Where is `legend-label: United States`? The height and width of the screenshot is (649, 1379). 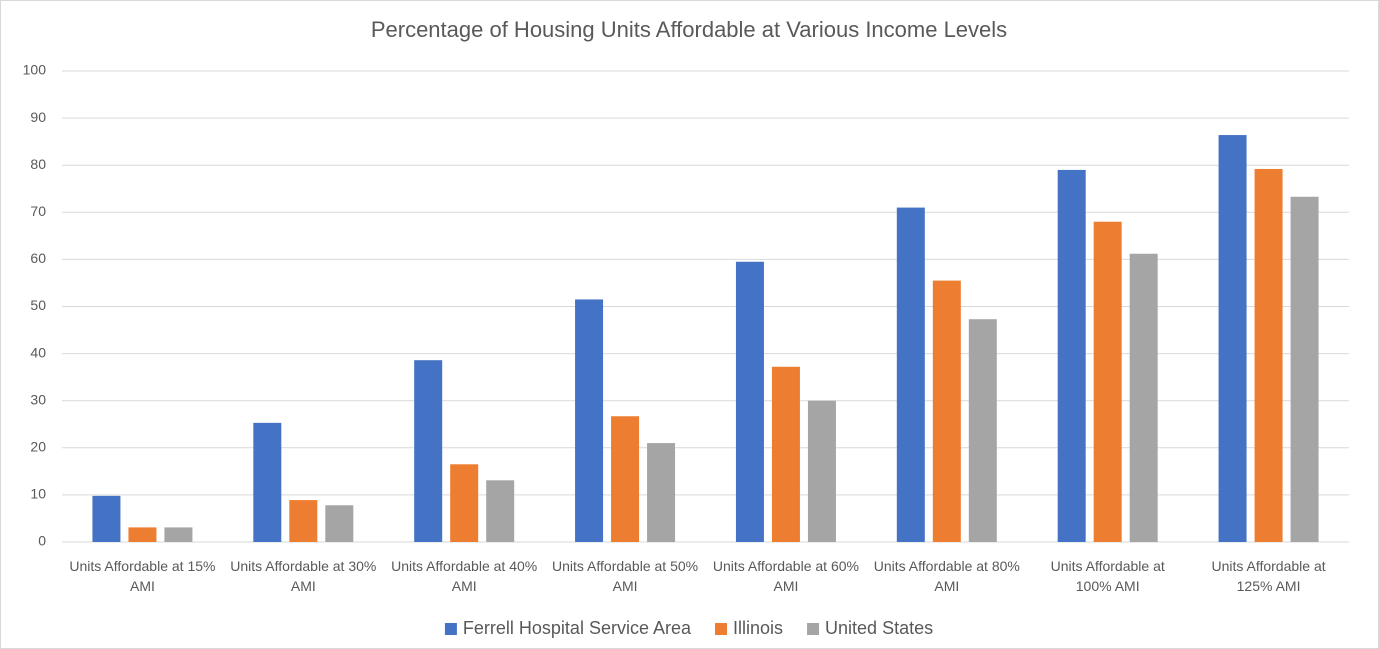 legend-label: United States is located at coordinates (879, 628).